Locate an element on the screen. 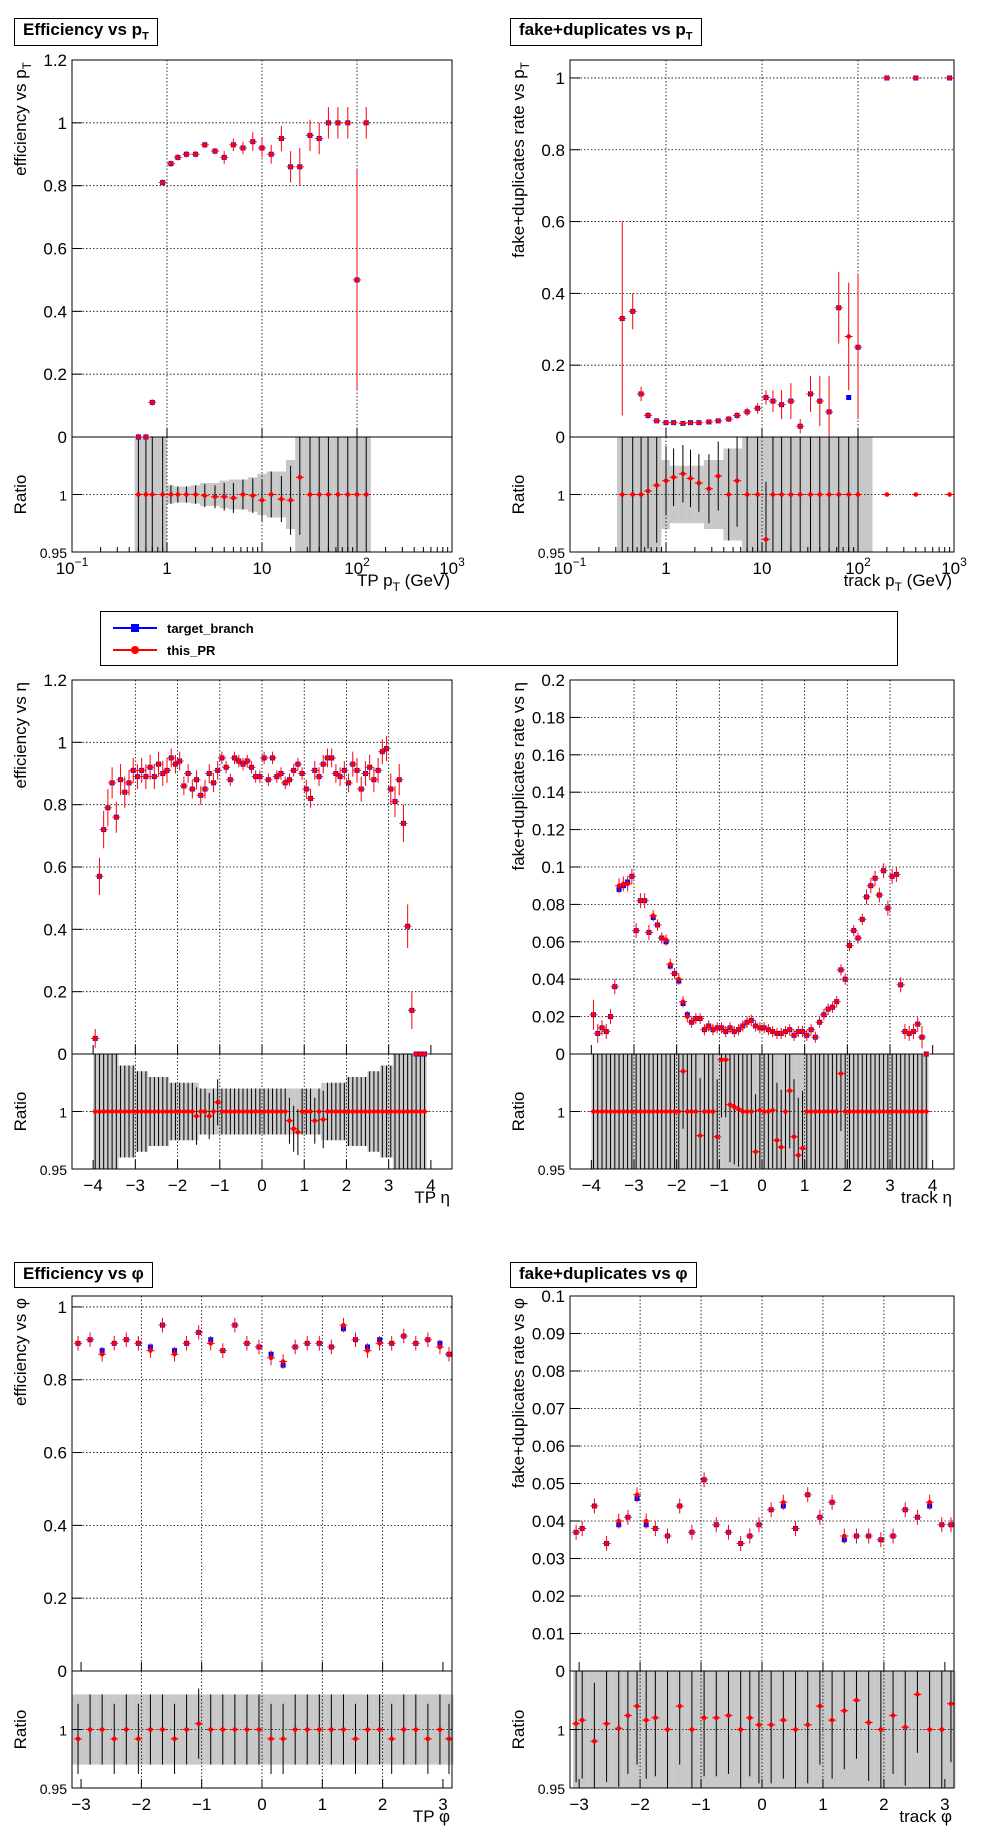 This screenshot has width=996, height=1847. eff-pt-xtick-label: 102 is located at coordinates (357, 566).